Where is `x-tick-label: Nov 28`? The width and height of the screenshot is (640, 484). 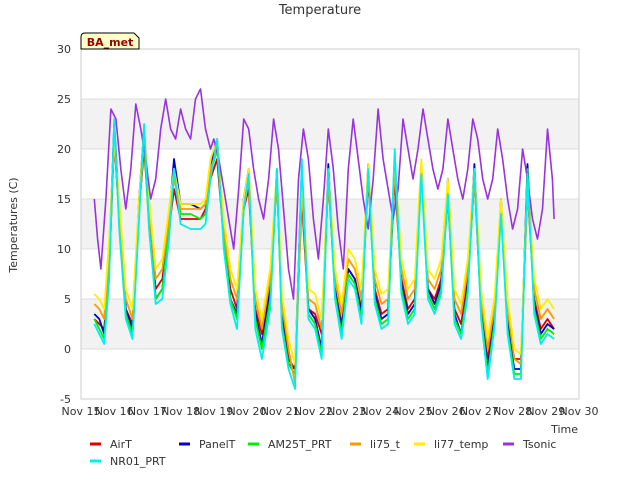
x-tick-label: Nov 28 is located at coordinates (512, 411).